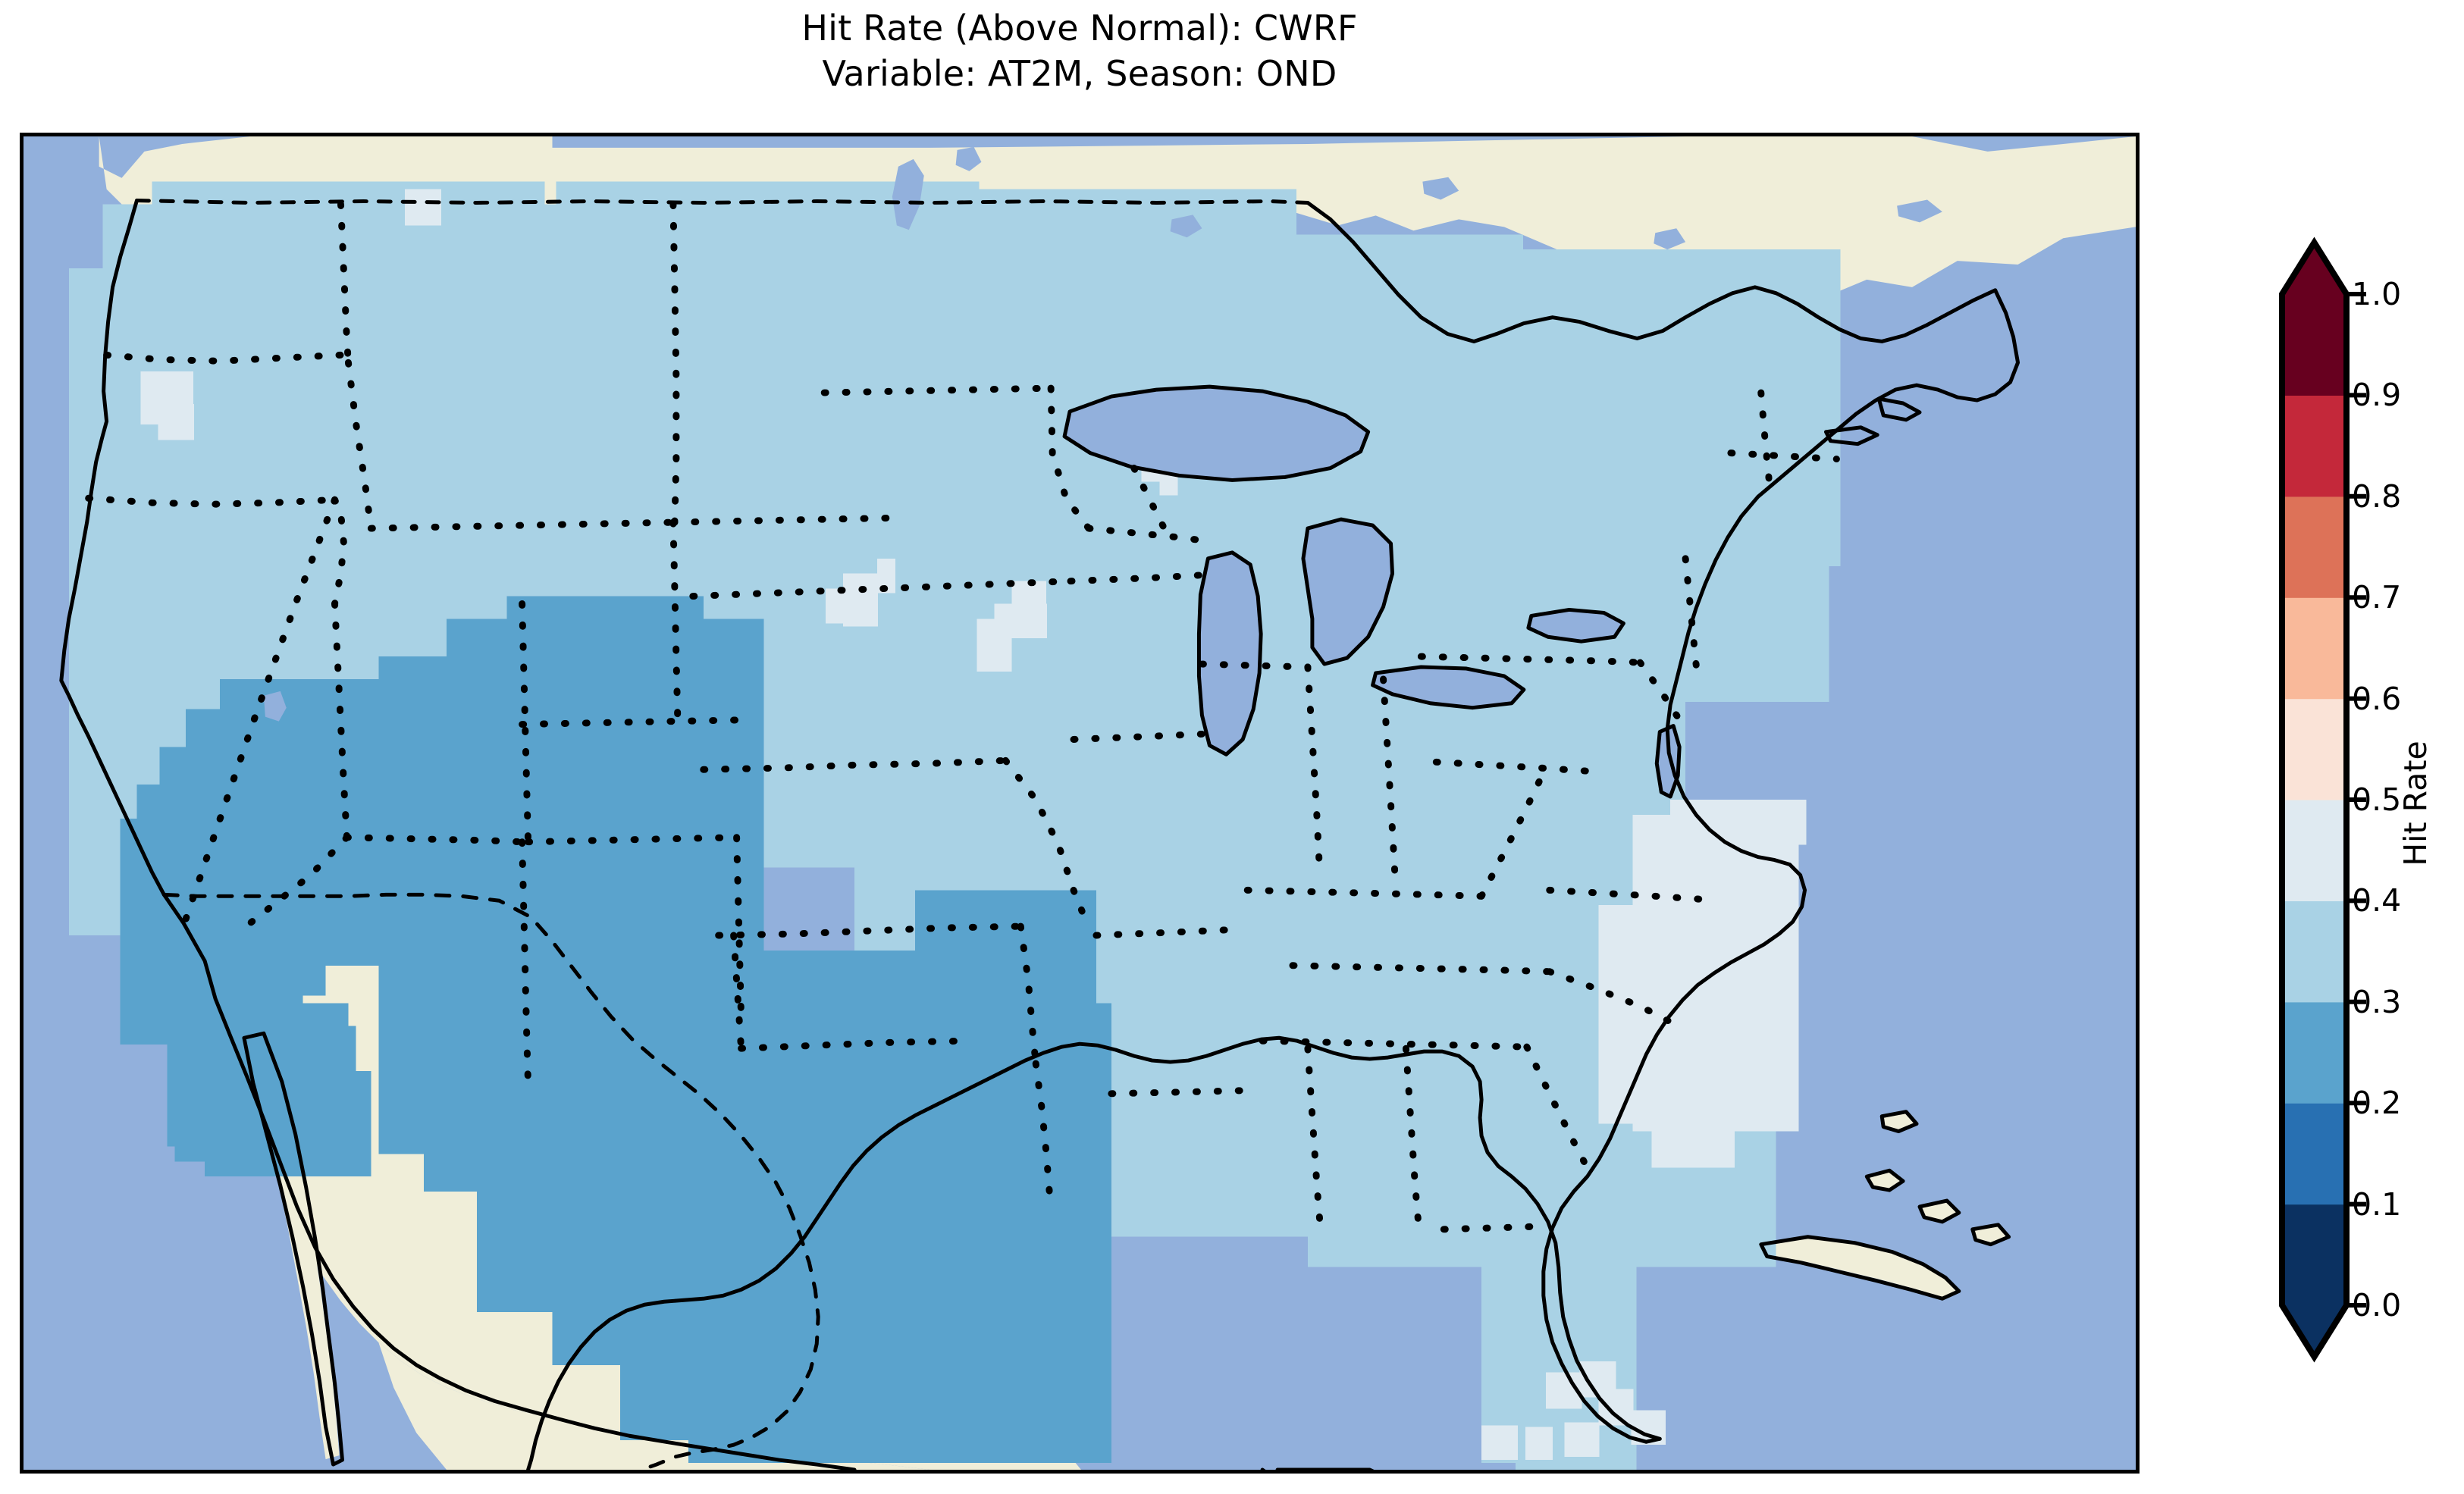 The height and width of the screenshot is (1494, 2464). I want to click on us-mexico-border, so click(490, 1181).